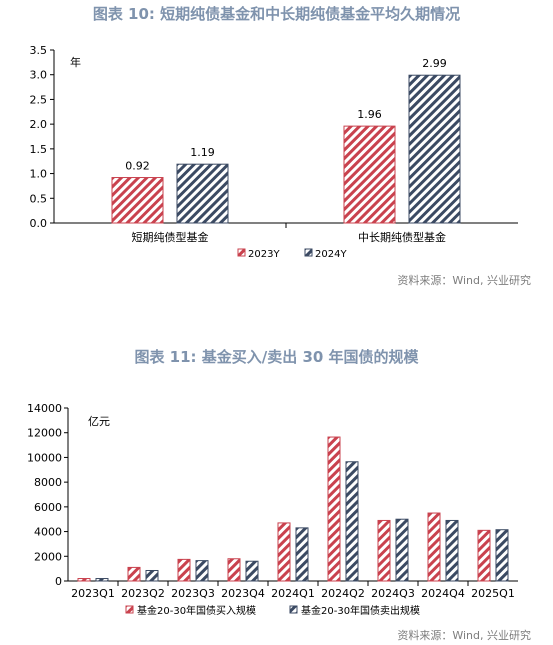  I want to click on legend-label: 2023Y, so click(264, 254).